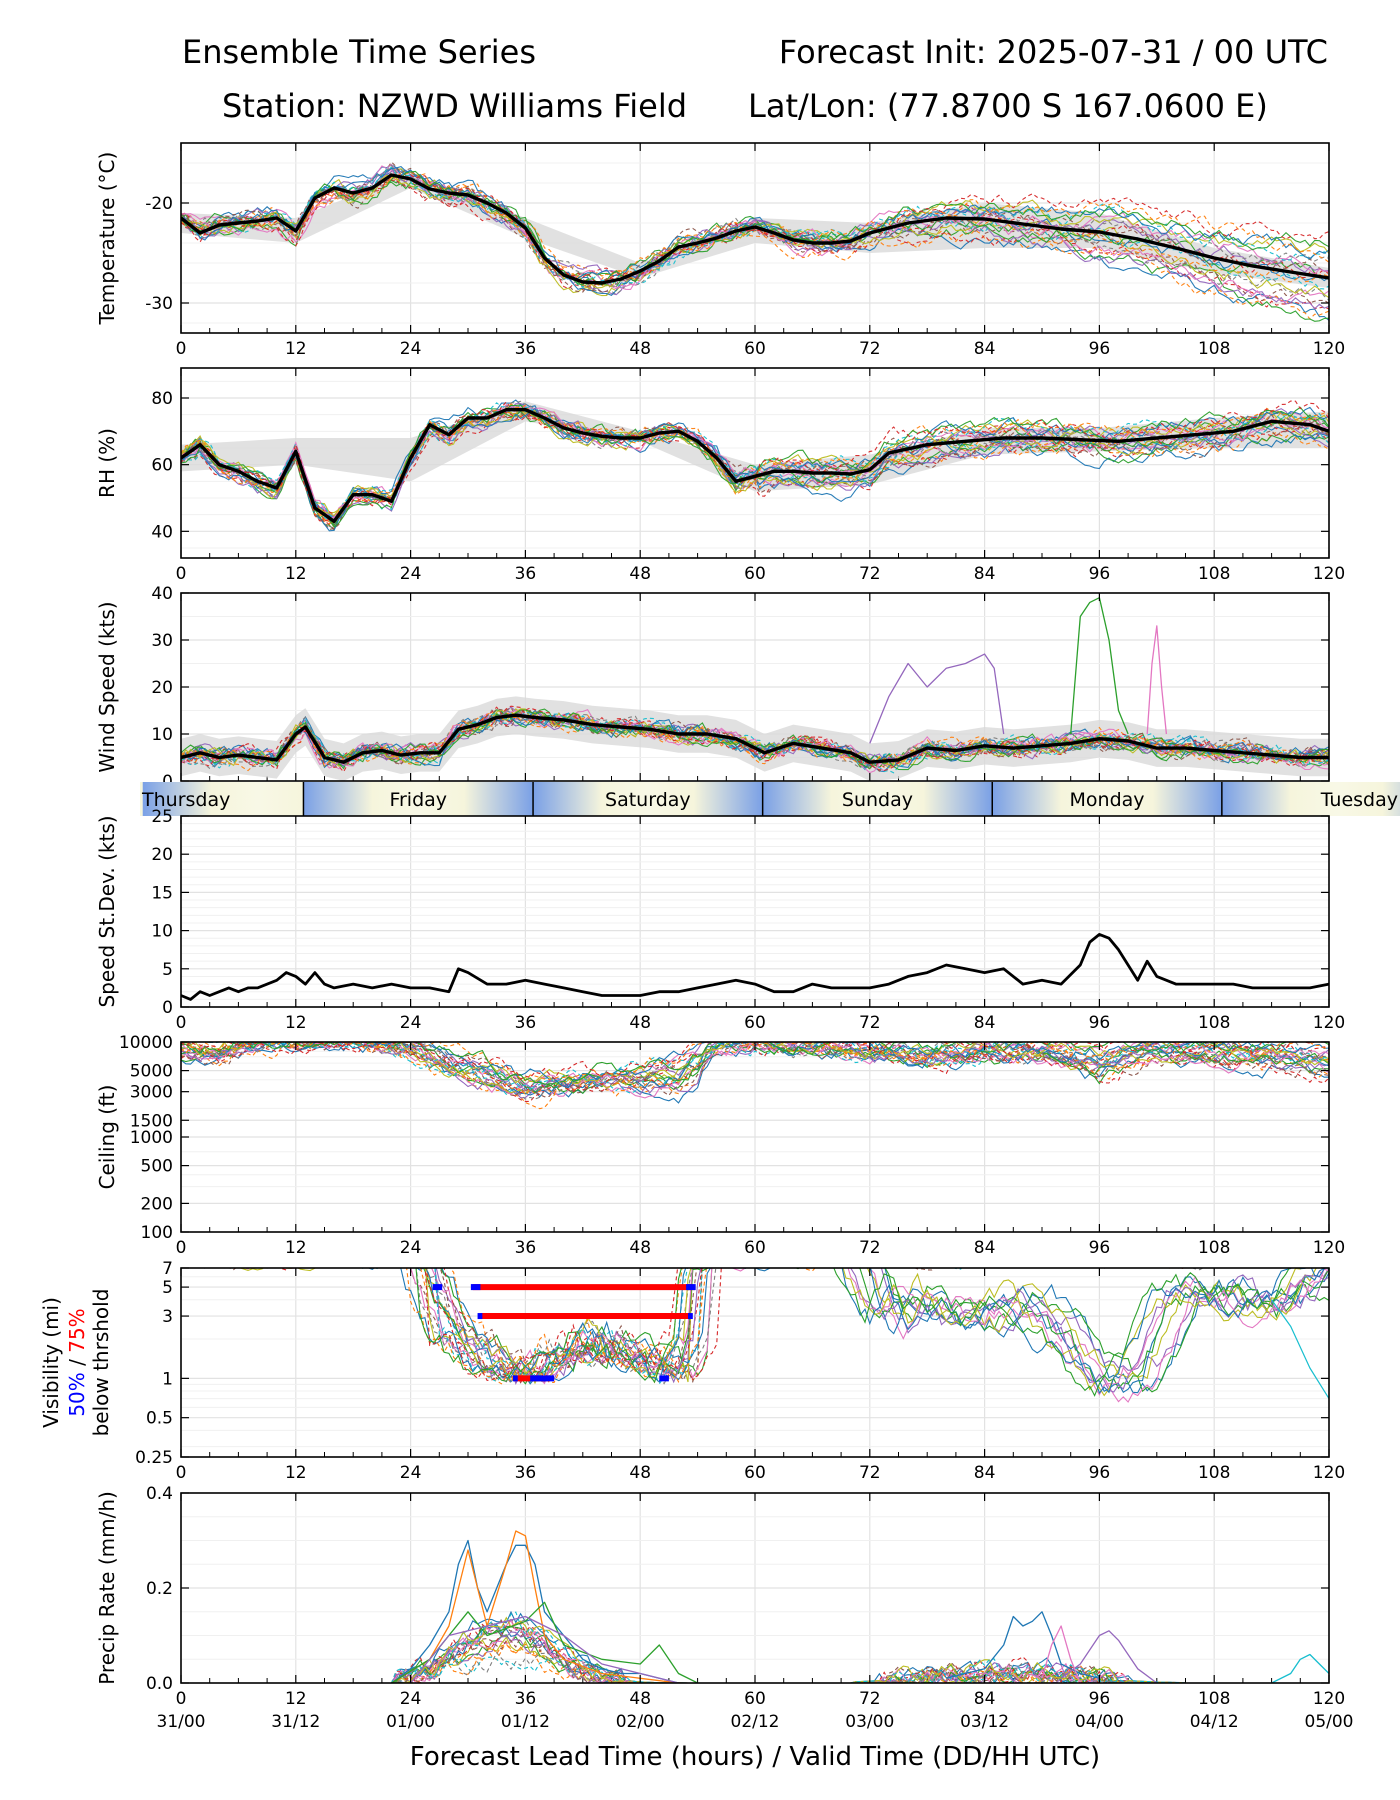 The image size is (1400, 1800). Describe the element at coordinates (77, 1330) in the screenshot. I see `percent-75: 75%` at that location.